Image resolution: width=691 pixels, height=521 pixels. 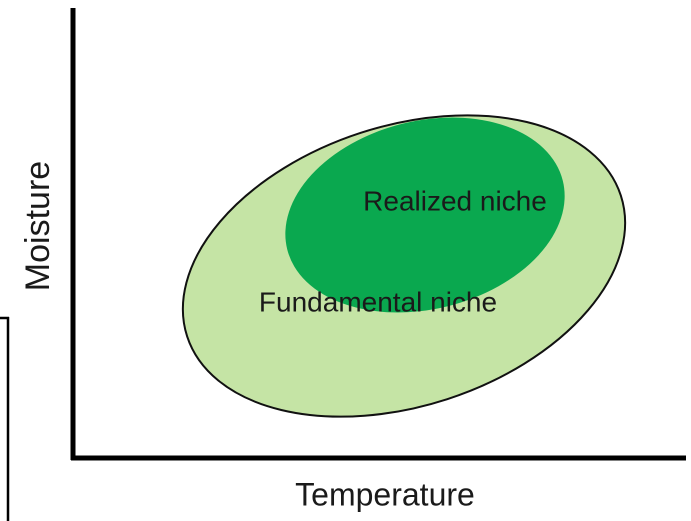 What do you see at coordinates (378, 301) in the screenshot?
I see `fundamental-niche-label: Fundamental niche` at bounding box center [378, 301].